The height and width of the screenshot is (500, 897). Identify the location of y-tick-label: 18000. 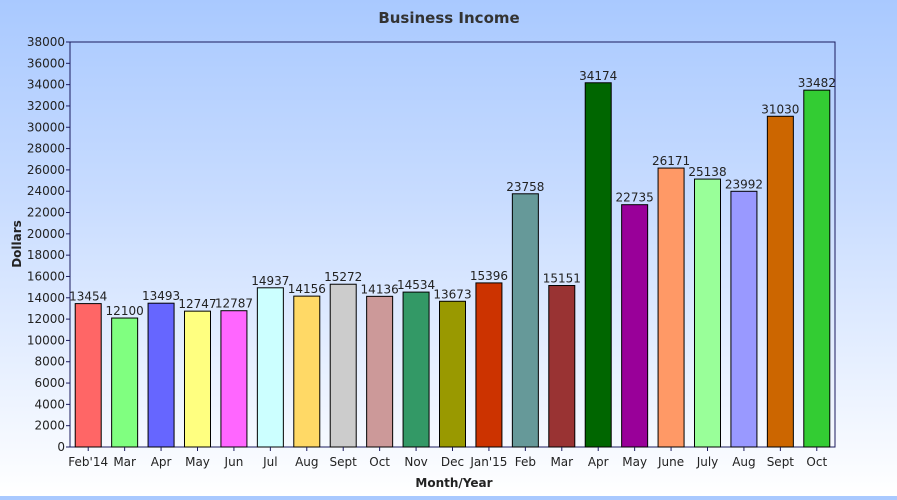
(46, 255).